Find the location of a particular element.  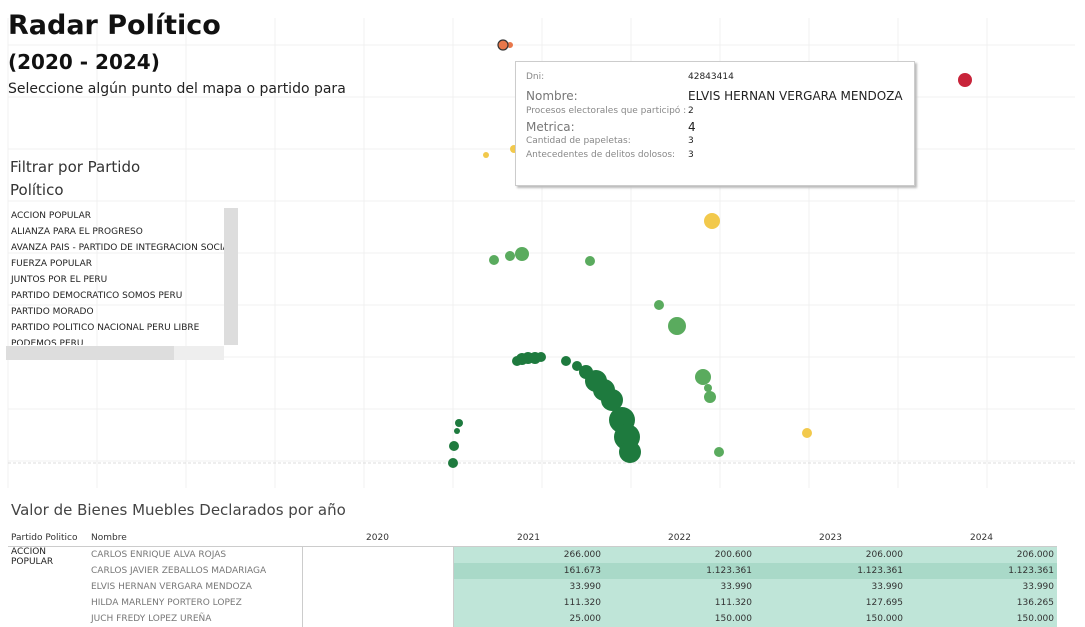

column-header: 2022 is located at coordinates (679, 538).